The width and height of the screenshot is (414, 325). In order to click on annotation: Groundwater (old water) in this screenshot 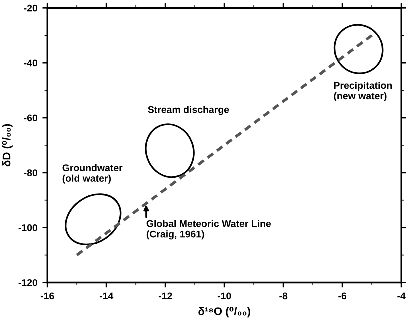, I will do `click(92, 174)`.